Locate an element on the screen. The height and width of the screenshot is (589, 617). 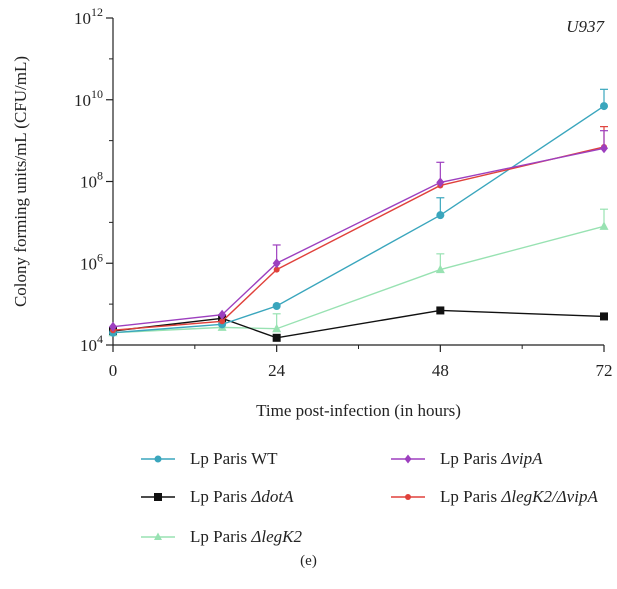
legend-swatch-legk2 is located at coordinates (158, 536).